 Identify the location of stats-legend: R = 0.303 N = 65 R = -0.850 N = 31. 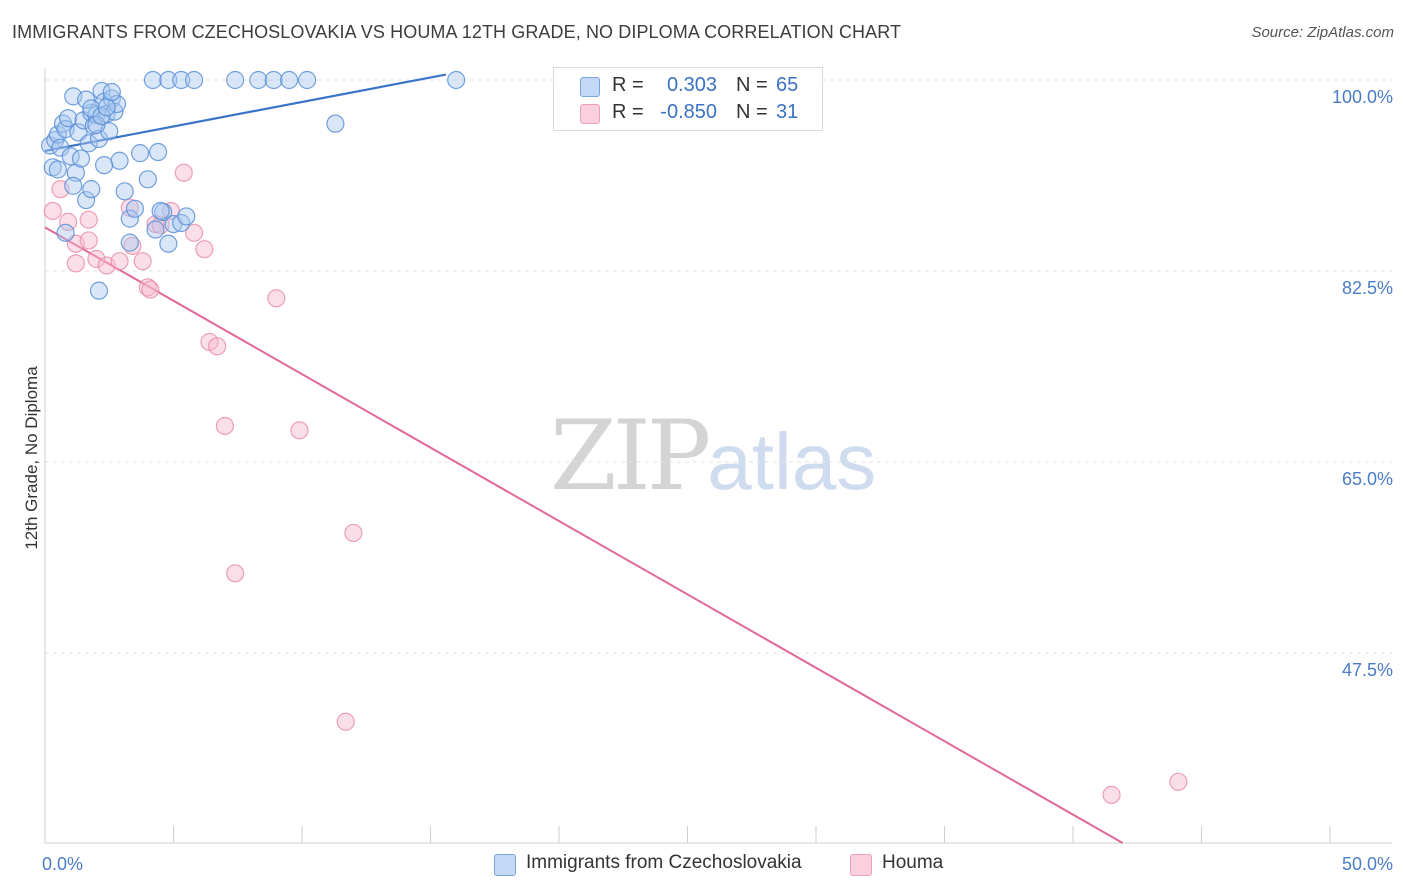
(688, 99).